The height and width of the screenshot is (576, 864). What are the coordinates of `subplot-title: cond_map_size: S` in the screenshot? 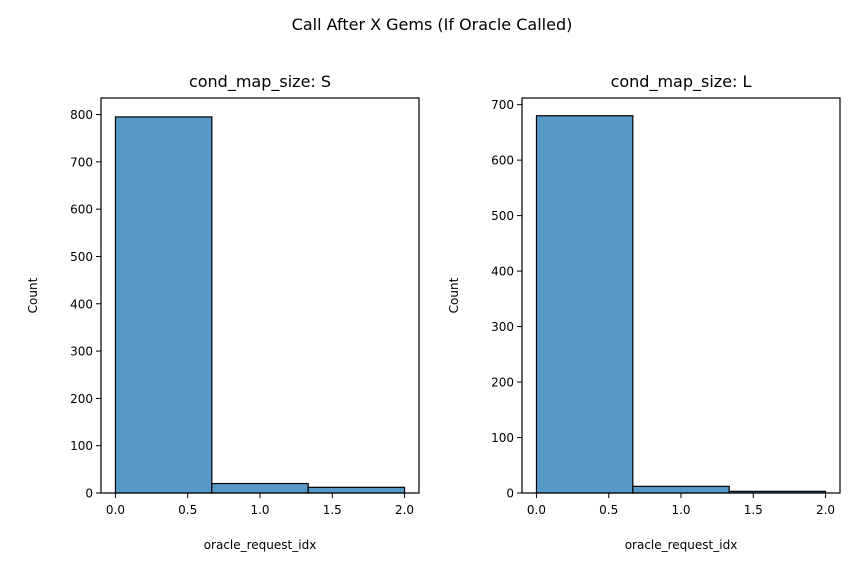 It's located at (260, 82).